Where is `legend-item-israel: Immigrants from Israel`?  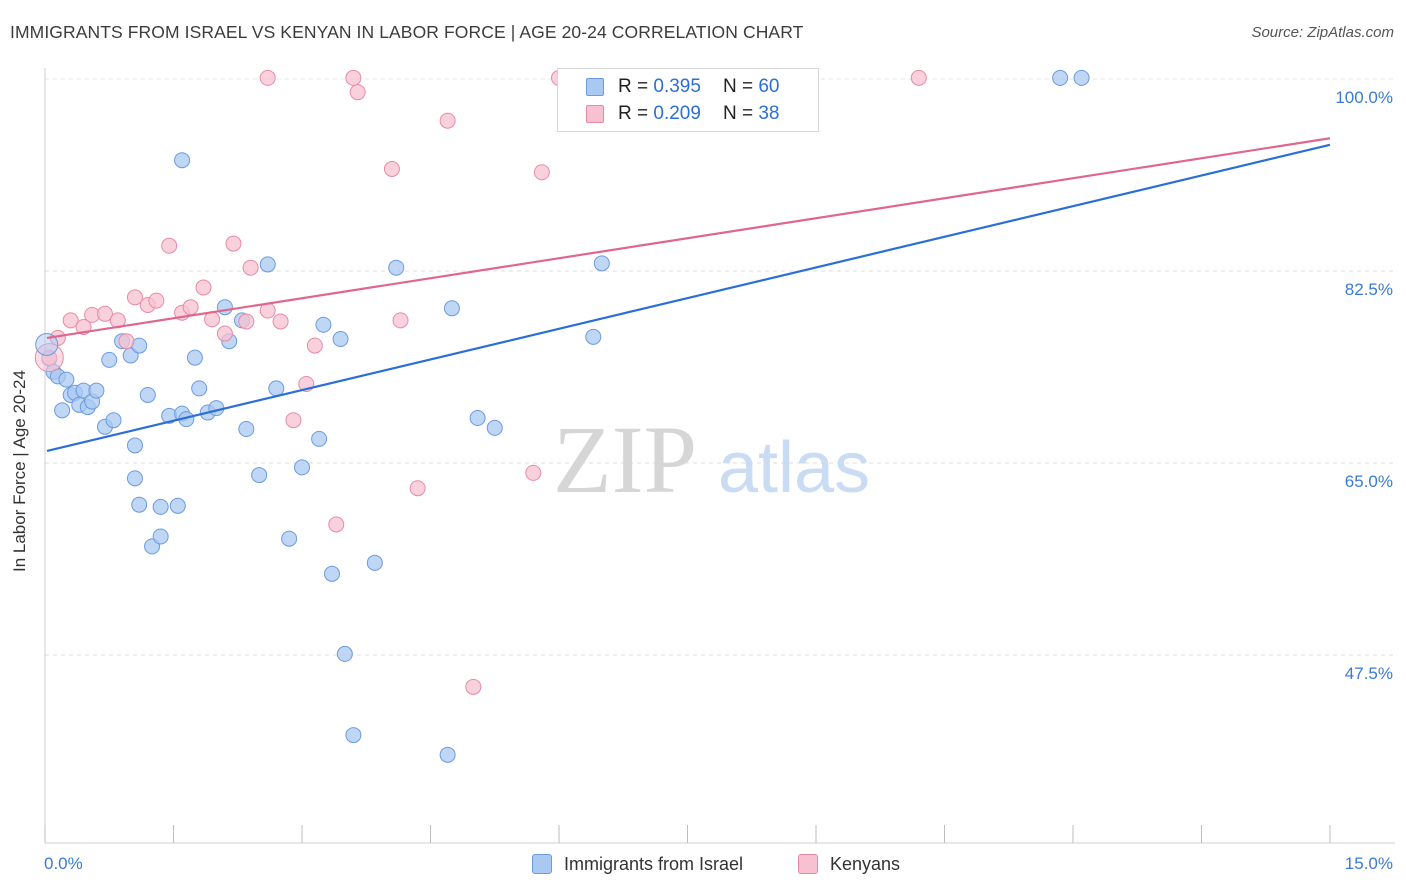
legend-item-israel: Immigrants from Israel is located at coordinates (637, 864).